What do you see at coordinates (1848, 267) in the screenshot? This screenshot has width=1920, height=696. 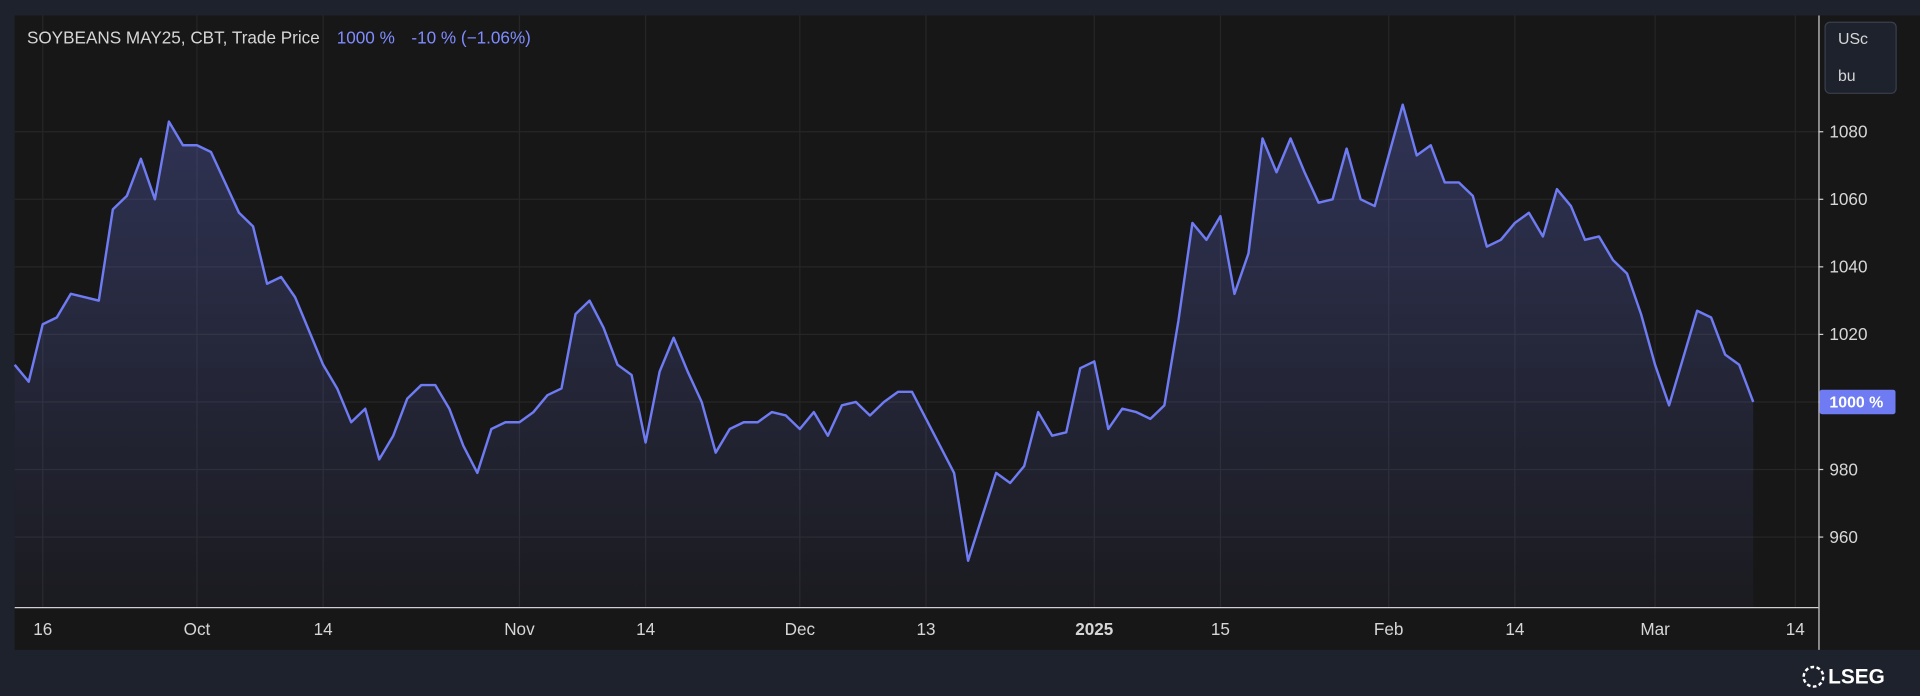 I see `y-tick-label: 1040` at bounding box center [1848, 267].